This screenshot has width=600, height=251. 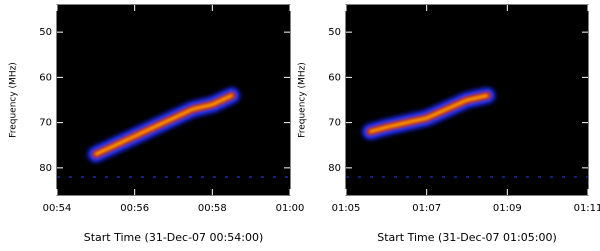 What do you see at coordinates (426, 208) in the screenshot?
I see `x-tick-label: 01:07` at bounding box center [426, 208].